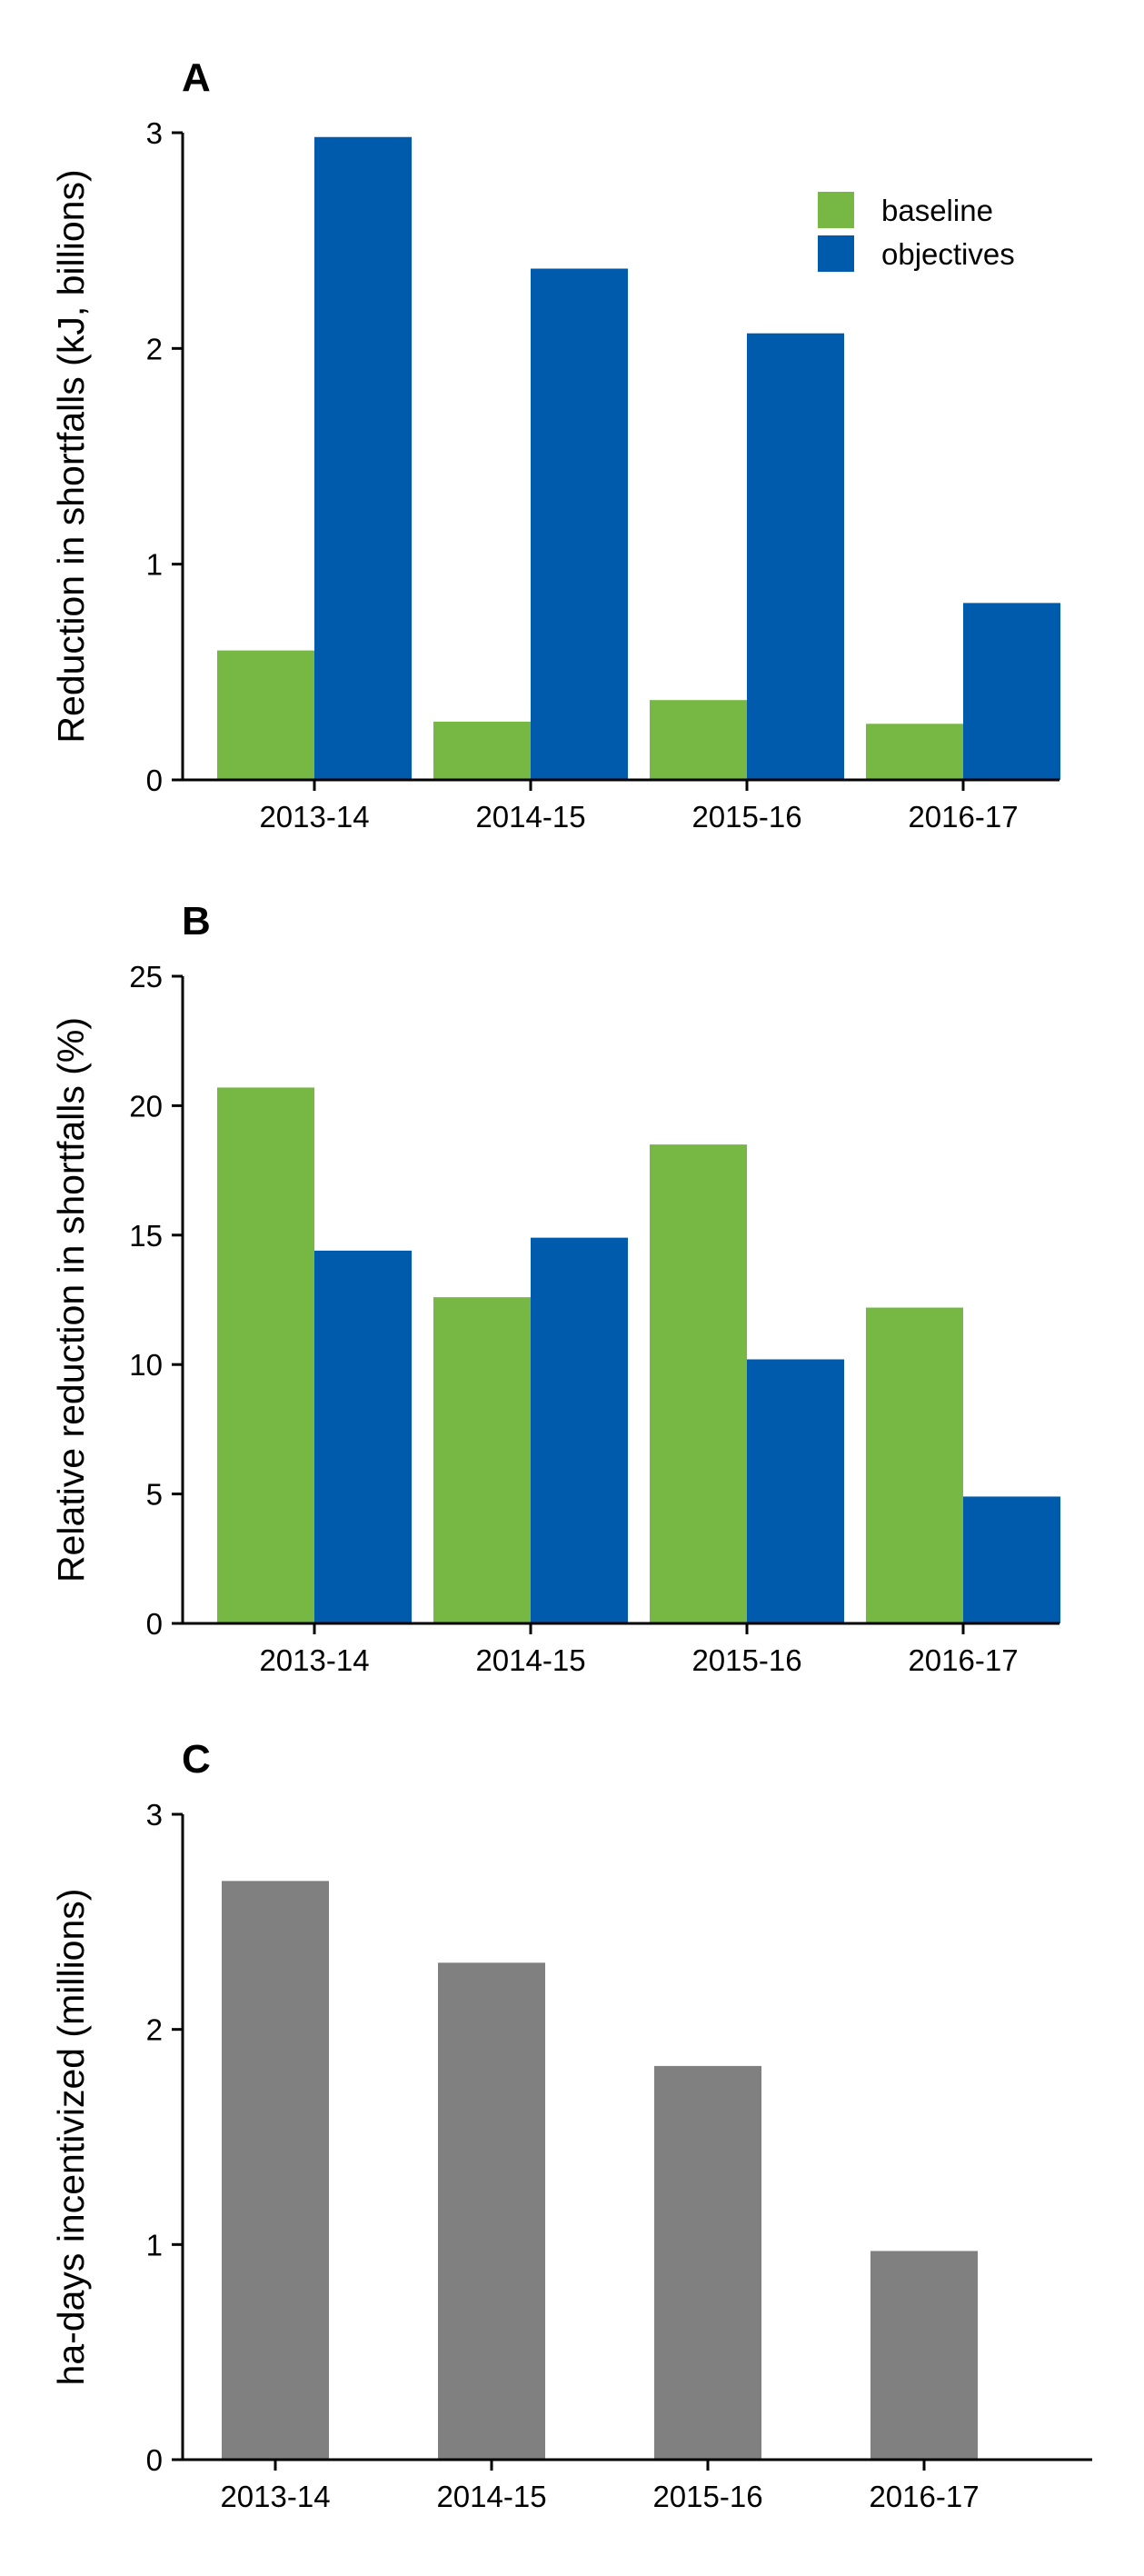 Image resolution: width=1144 pixels, height=2576 pixels. Describe the element at coordinates (836, 210) in the screenshot. I see `legend-swatch-baseline` at that location.